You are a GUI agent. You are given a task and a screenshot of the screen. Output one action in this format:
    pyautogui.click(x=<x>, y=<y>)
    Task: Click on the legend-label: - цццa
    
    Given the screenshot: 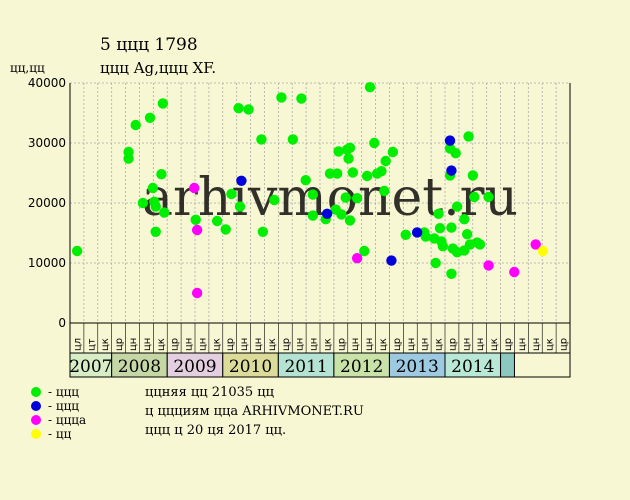 What is the action you would take?
    pyautogui.click(x=67, y=420)
    